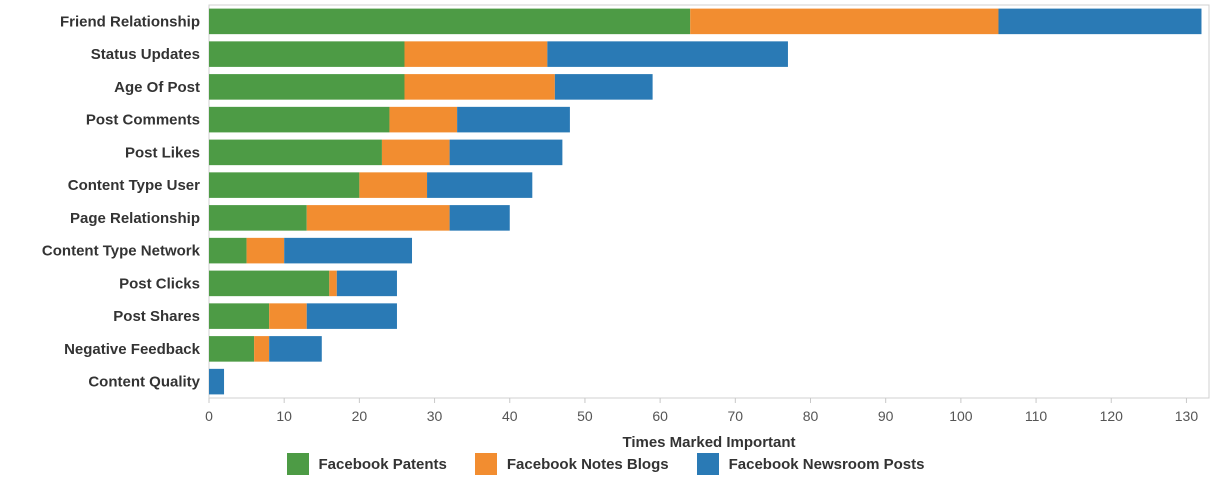  I want to click on x-tick-label: 90, so click(886, 416).